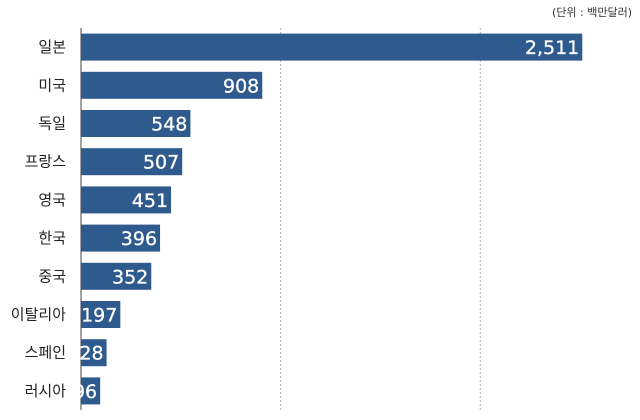 The height and width of the screenshot is (420, 640). Describe the element at coordinates (150, 201) in the screenshot. I see `value-label-4: 451` at that location.